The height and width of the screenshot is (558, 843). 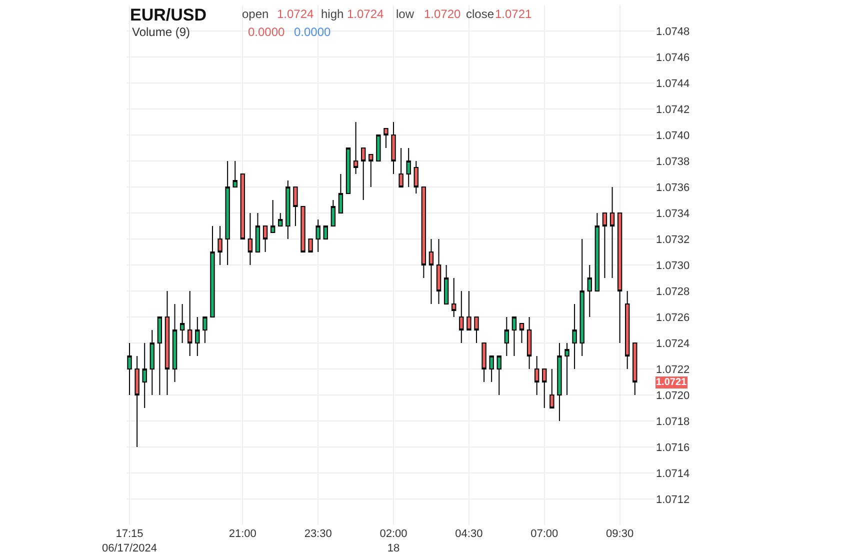 What do you see at coordinates (130, 541) in the screenshot?
I see `x-tick-label: 17:15 06/17/2024` at bounding box center [130, 541].